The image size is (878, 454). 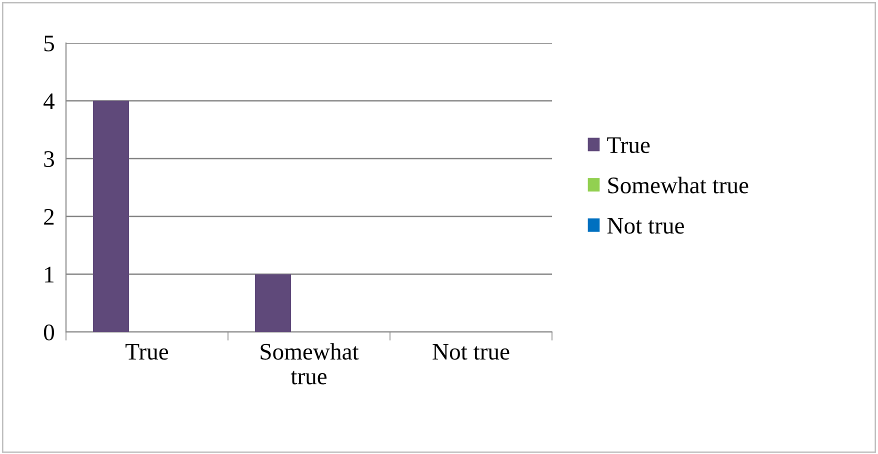 I want to click on legend-label: Somewhat true, so click(x=678, y=185).